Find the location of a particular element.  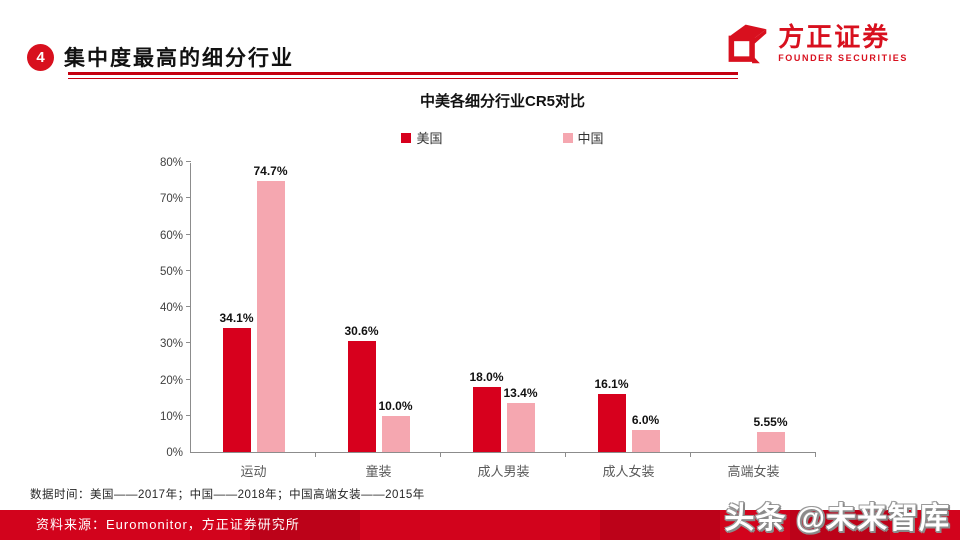

bar-group: 5.55% 高端女装 is located at coordinates (753, 321).